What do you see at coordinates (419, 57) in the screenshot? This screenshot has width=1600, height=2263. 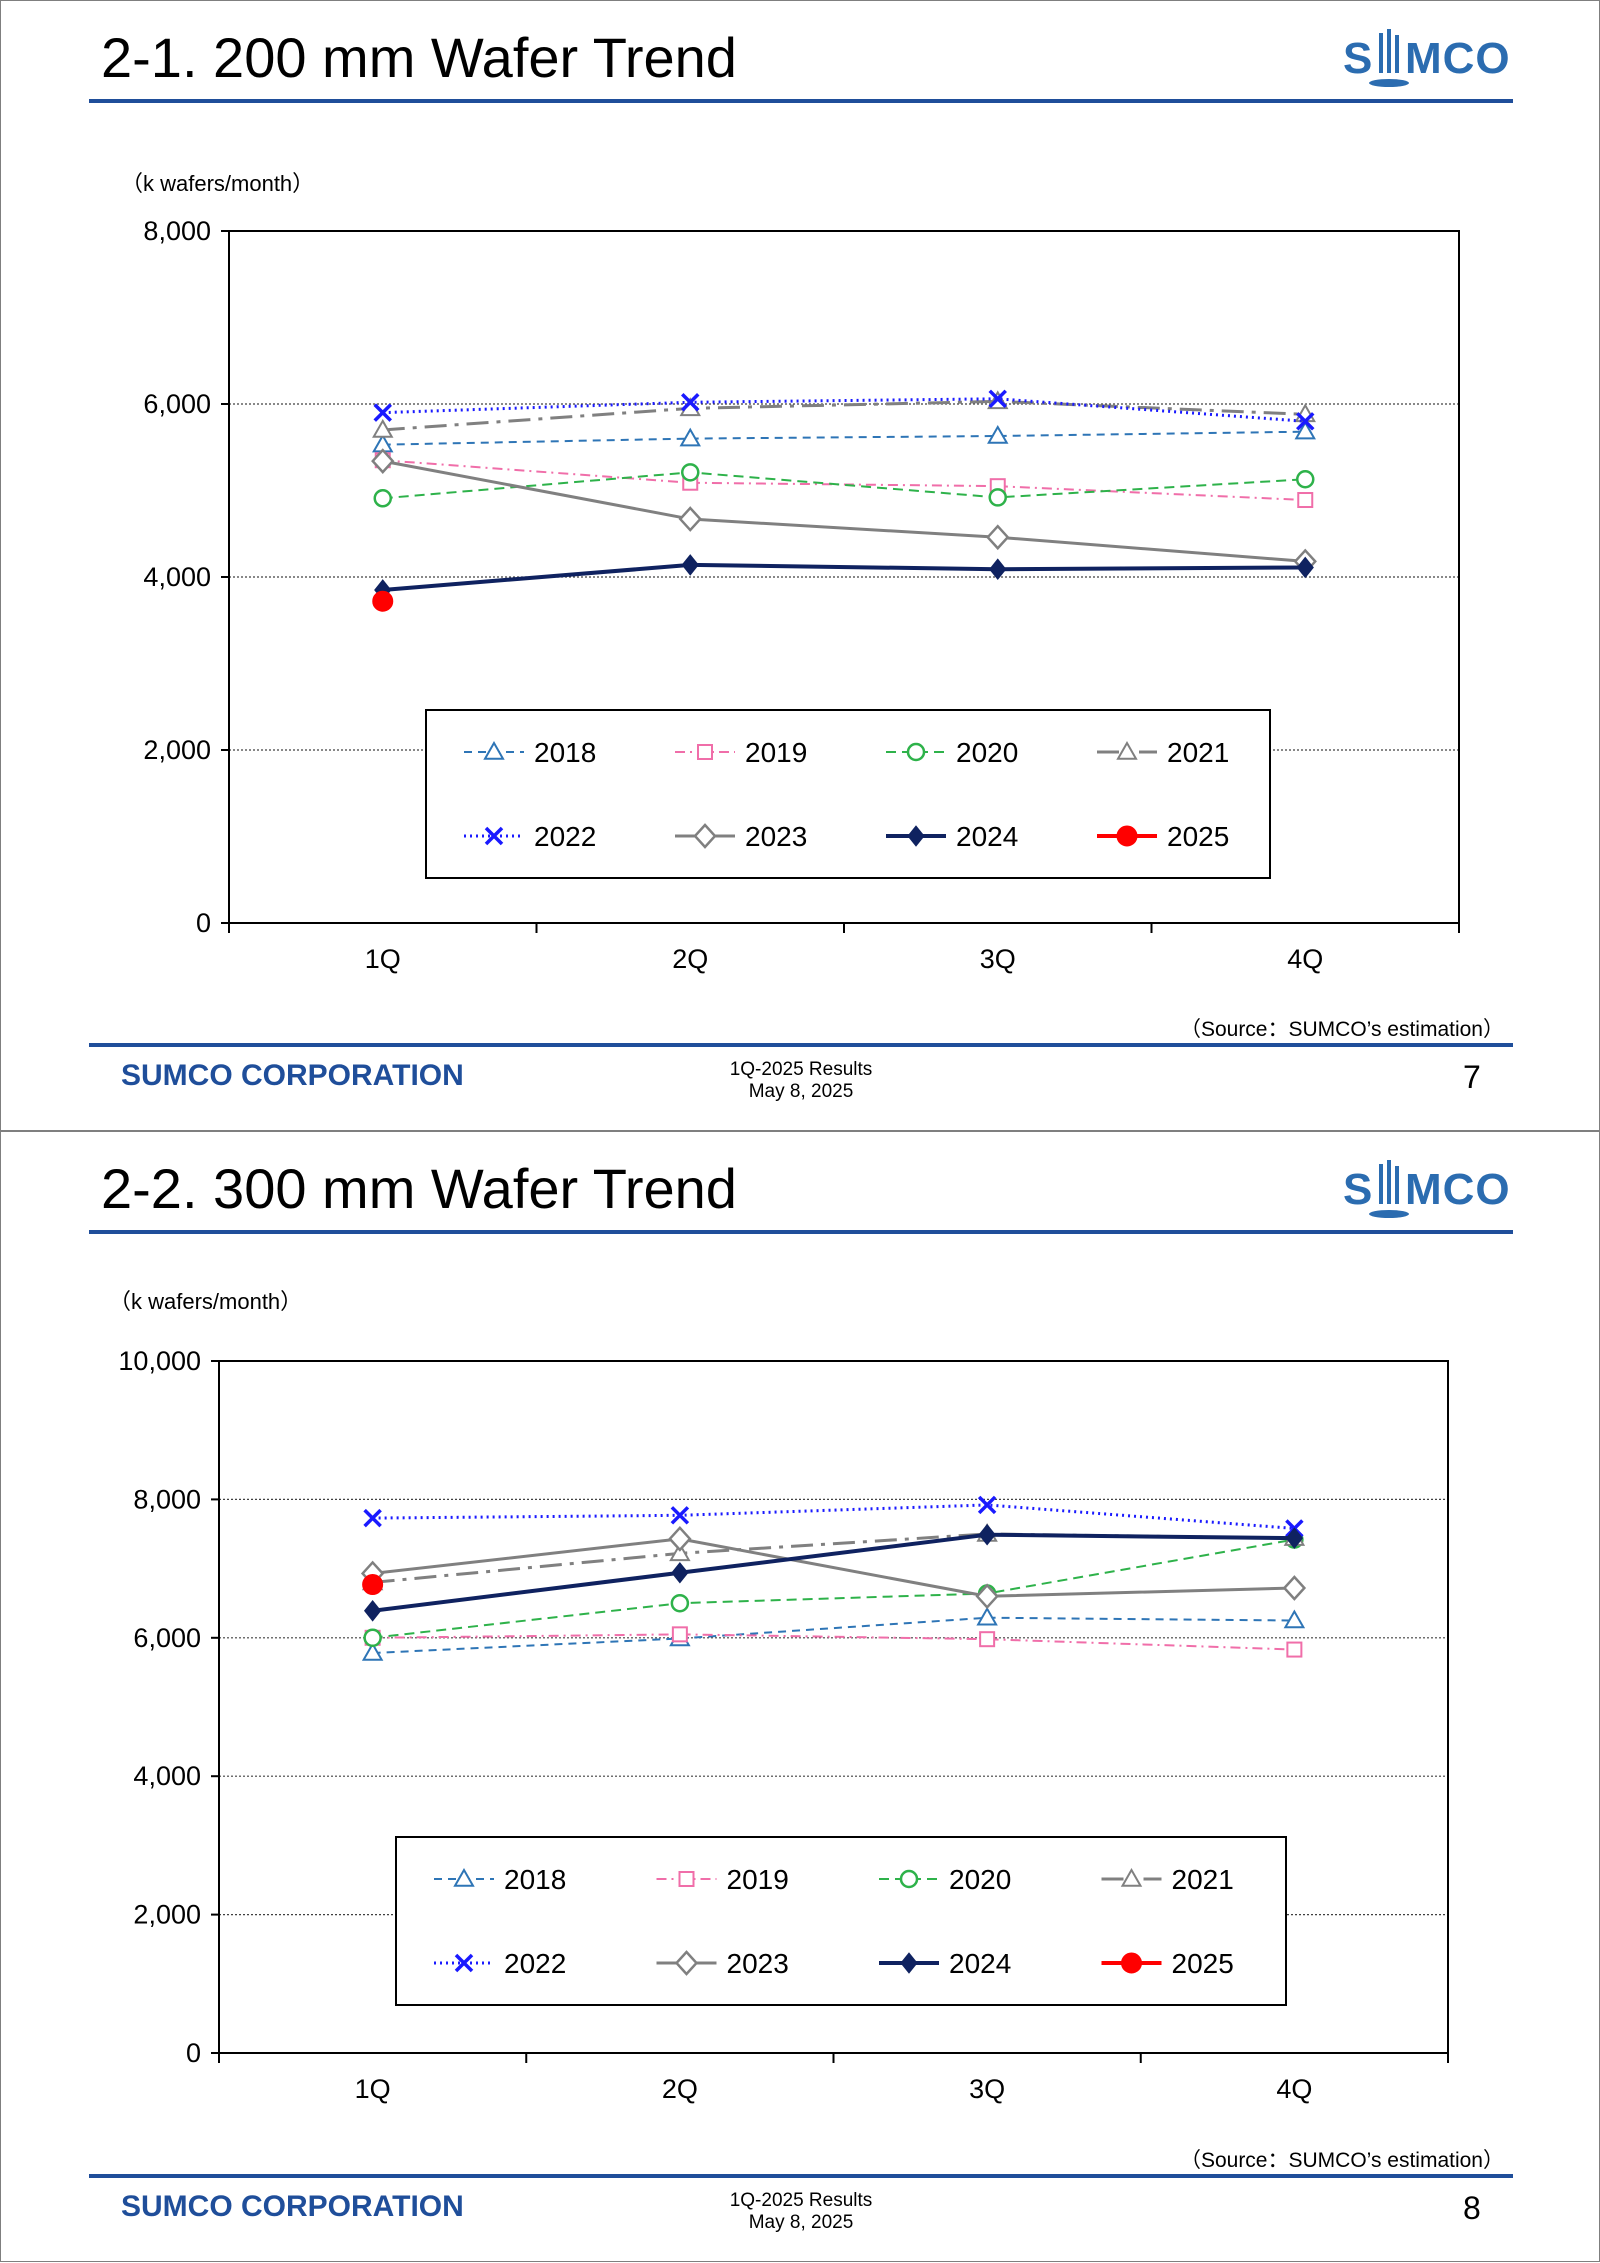 I see `slide-title: 2-1. 200 mm Wafer Trend` at bounding box center [419, 57].